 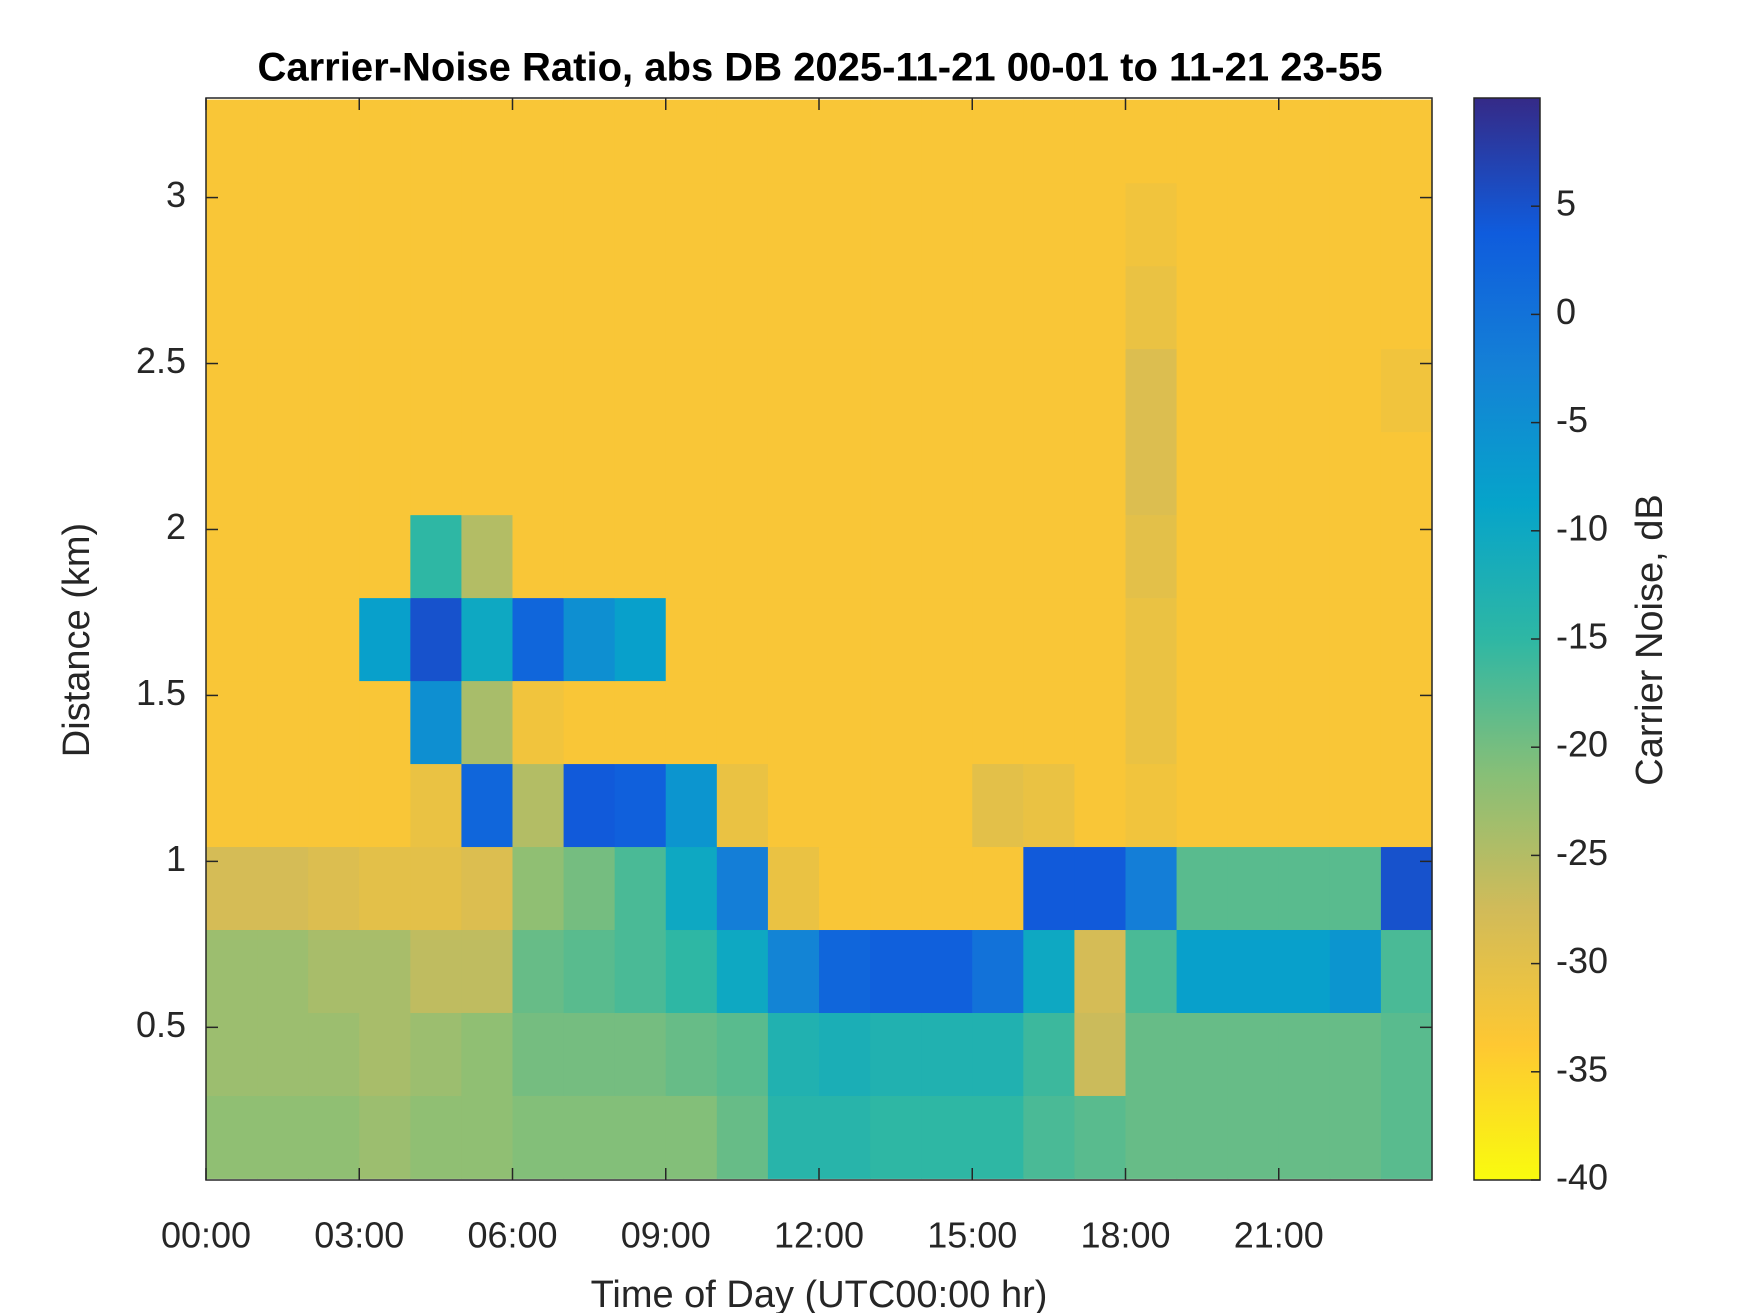 I want to click on x-axis-label: Time of Day (UTC00:00 hr), so click(x=819, y=1293).